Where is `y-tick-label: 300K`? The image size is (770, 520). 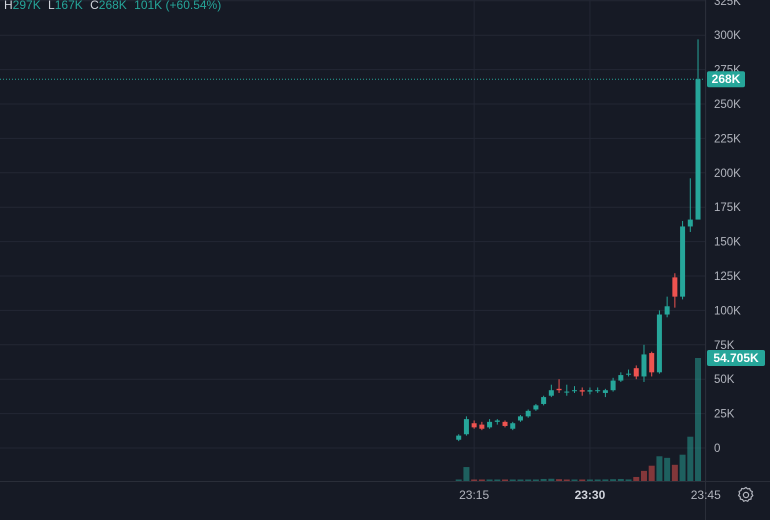 y-tick-label: 300K is located at coordinates (727, 36).